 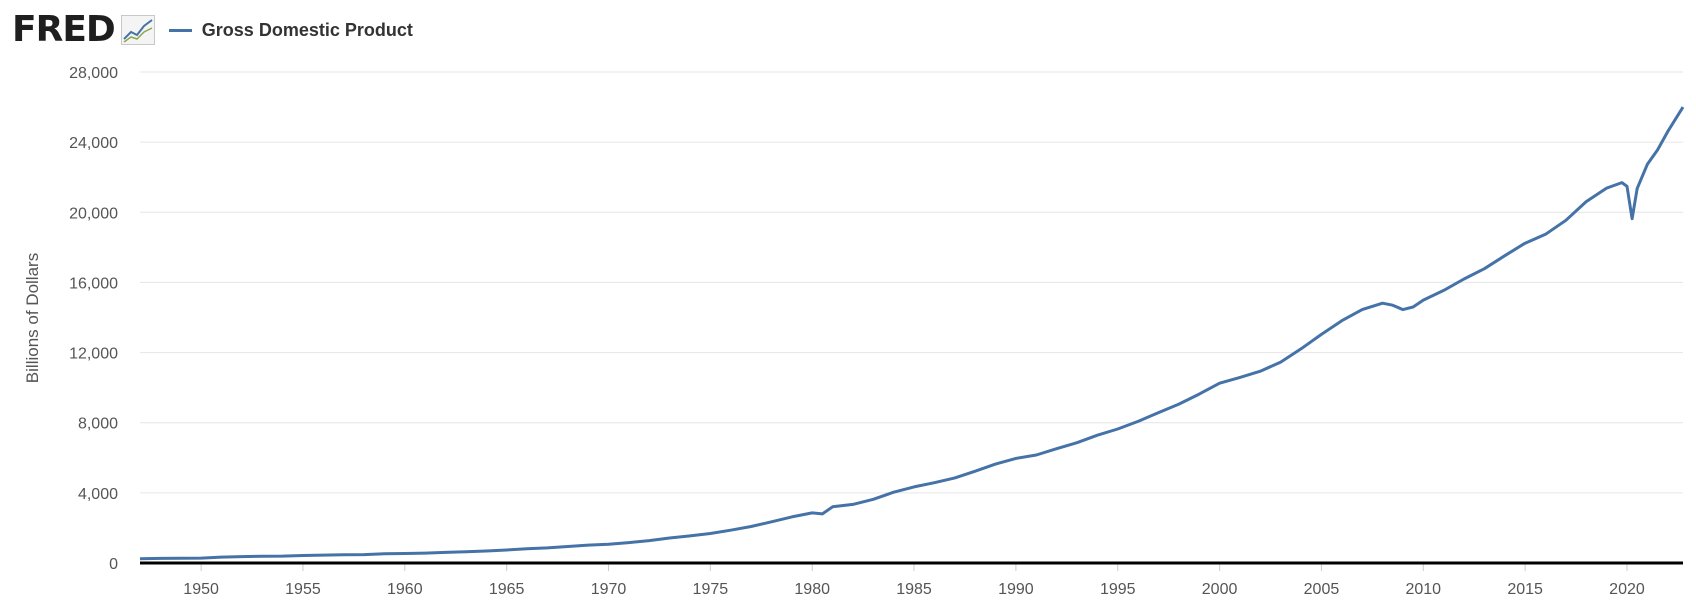 What do you see at coordinates (113, 564) in the screenshot?
I see `y-tick-label: 0` at bounding box center [113, 564].